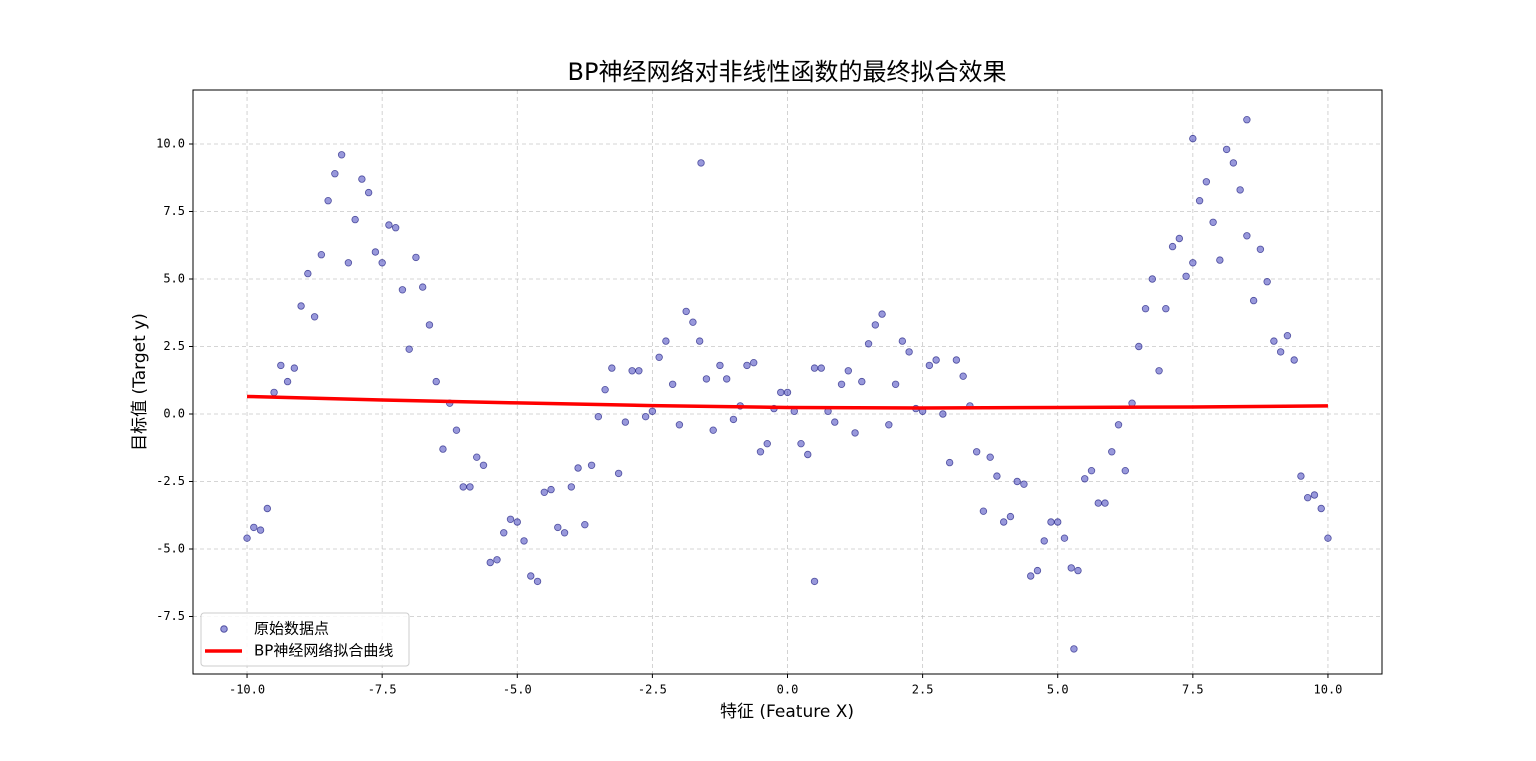 Image resolution: width=1536 pixels, height=761 pixels. Describe the element at coordinates (305, 639) in the screenshot. I see `legend-box` at that location.